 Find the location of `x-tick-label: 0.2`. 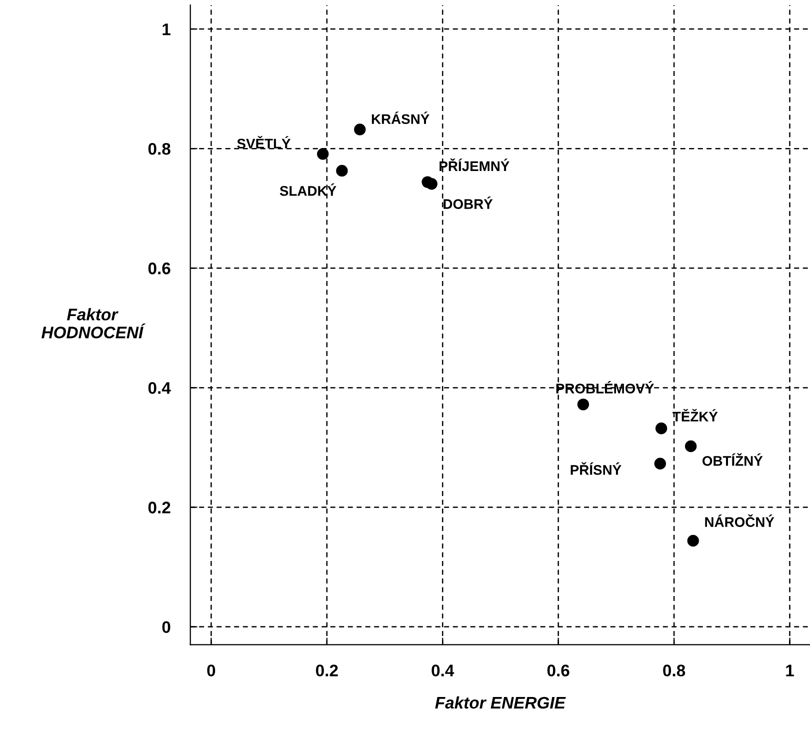

x-tick-label: 0.2 is located at coordinates (327, 670).